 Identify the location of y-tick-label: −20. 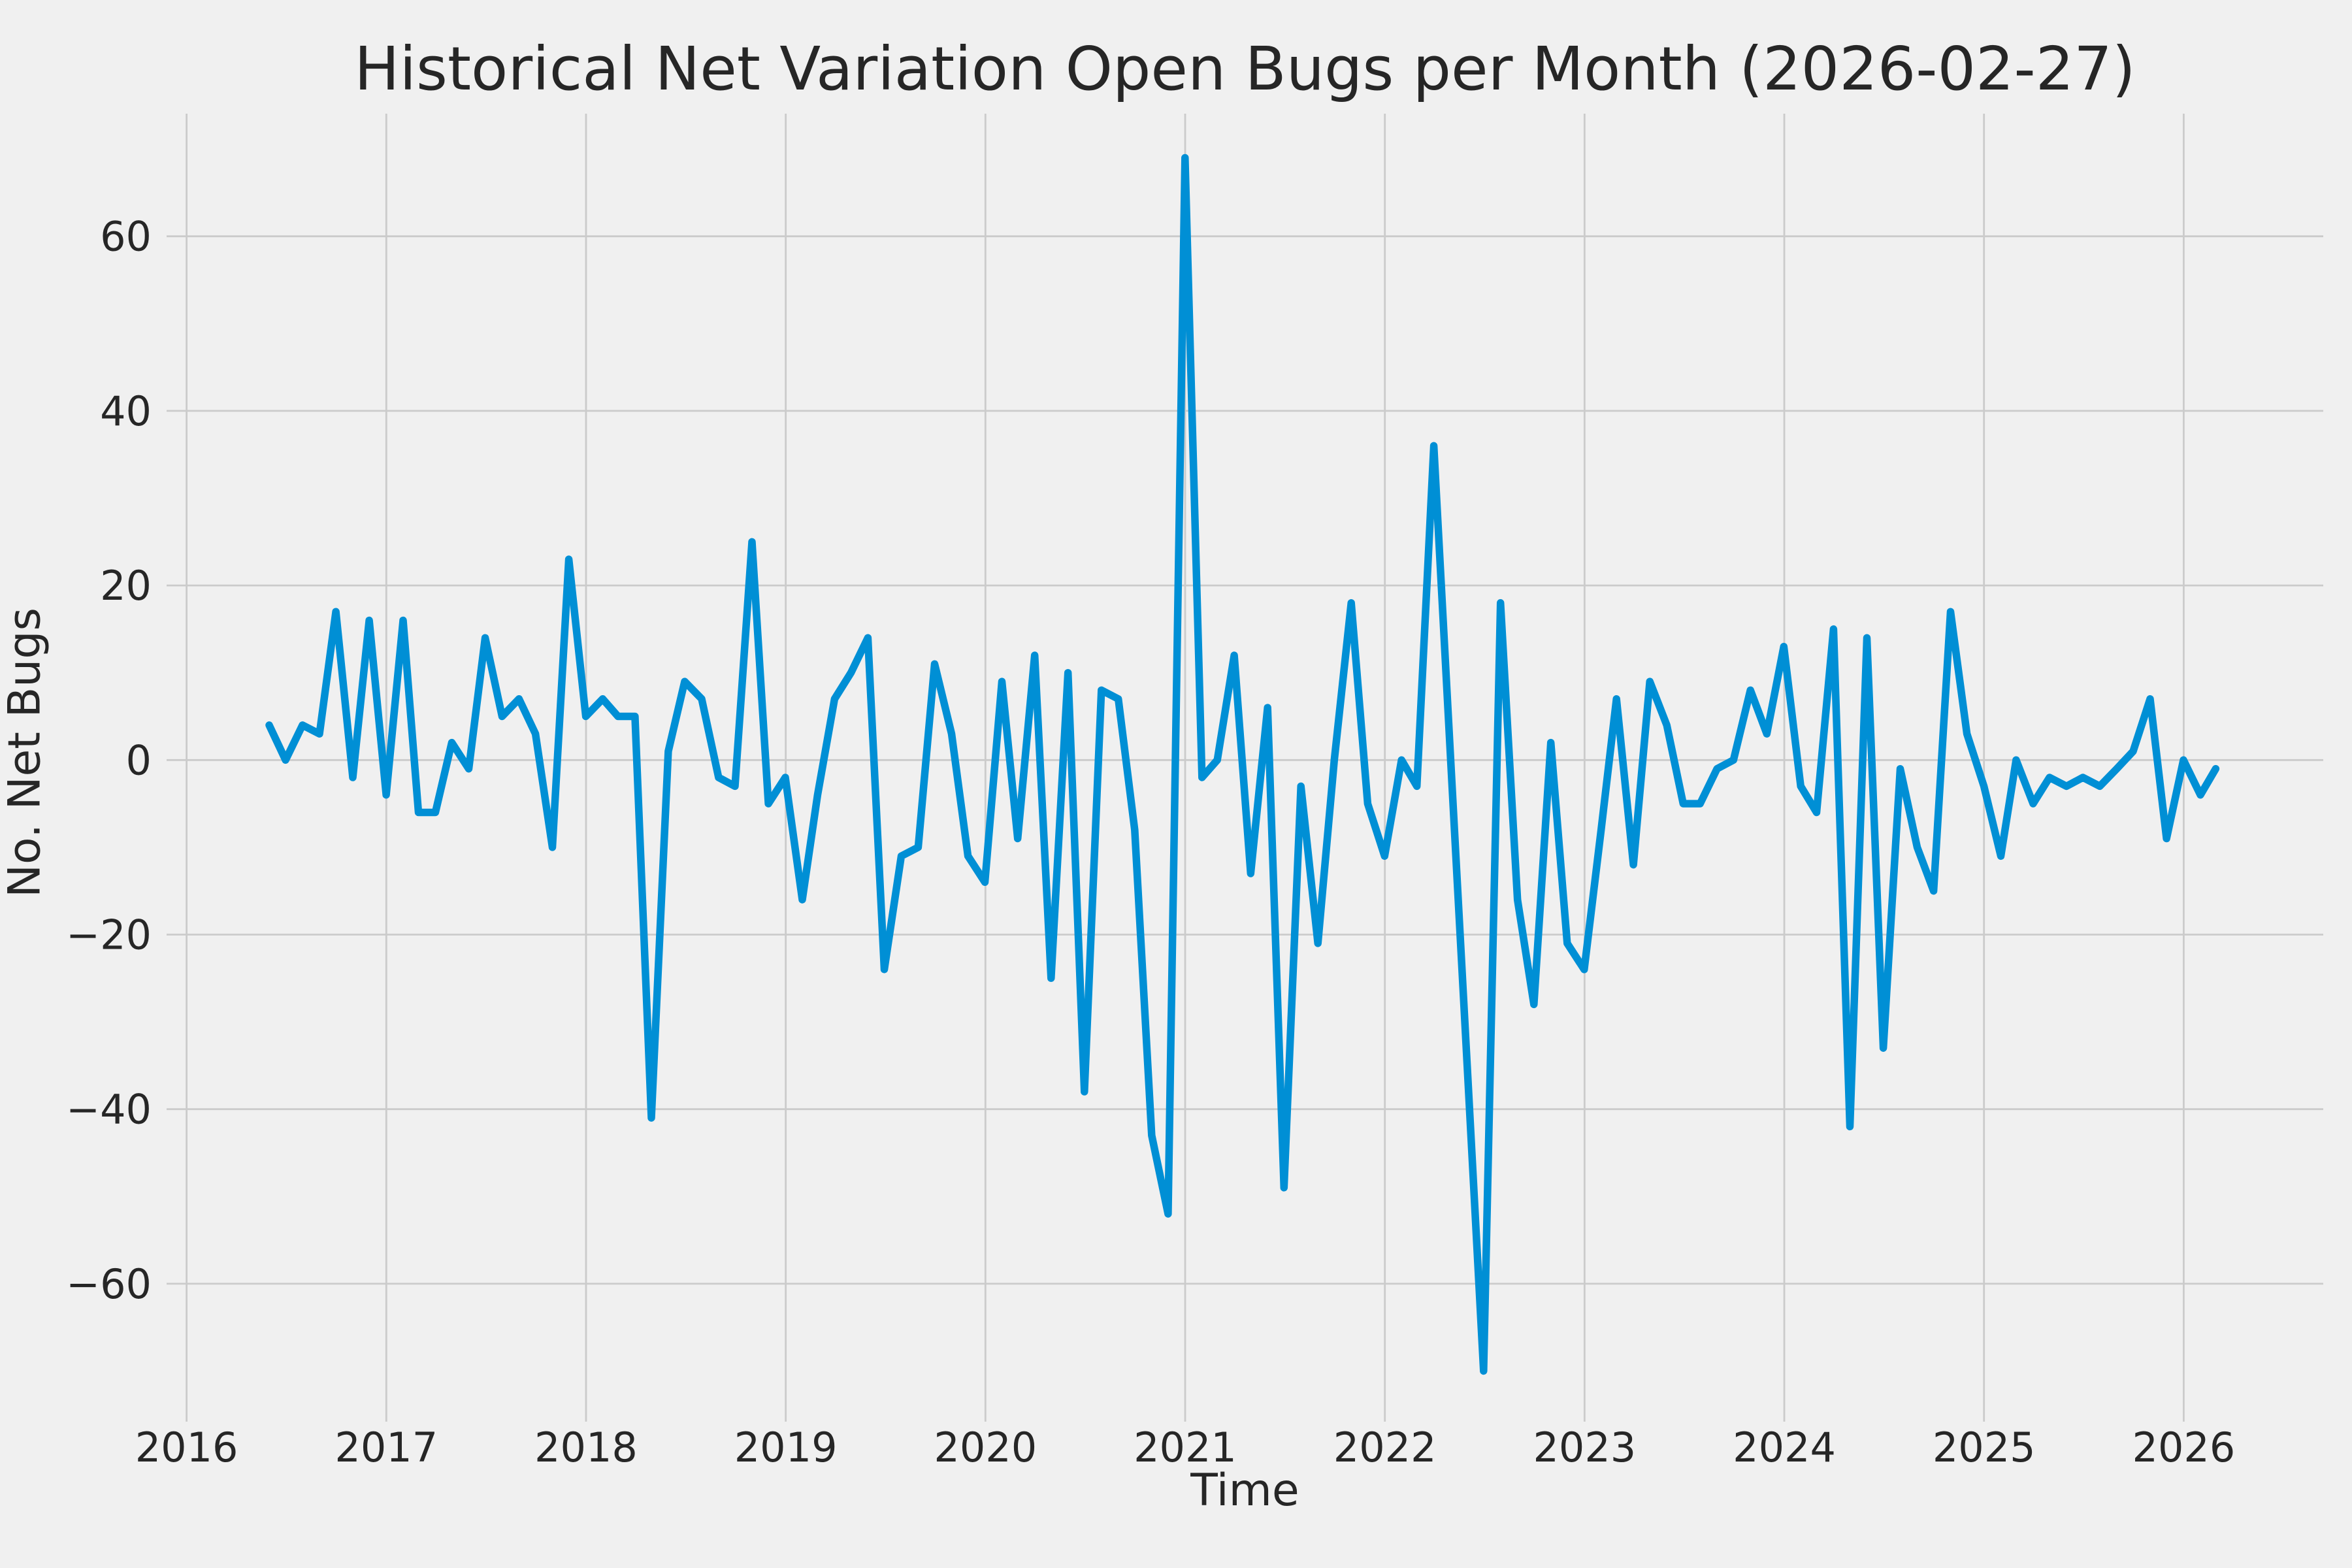
(109, 935).